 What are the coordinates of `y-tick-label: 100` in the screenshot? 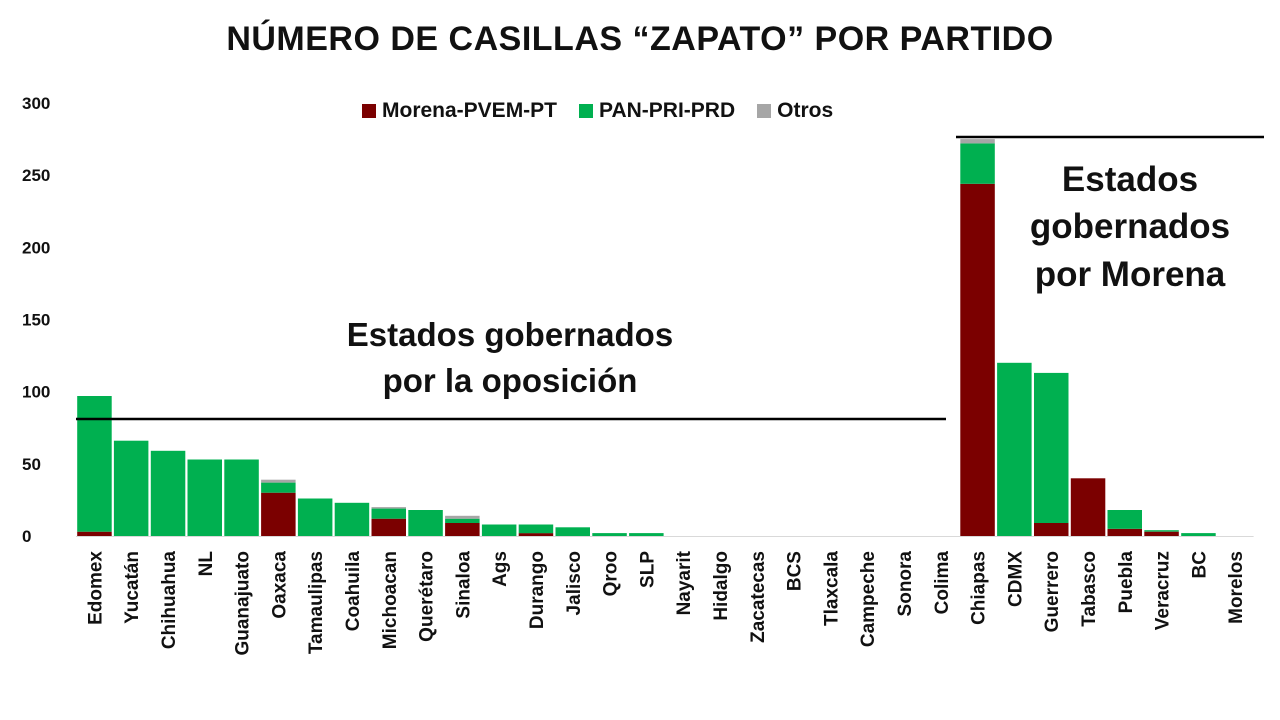 It's located at (36, 392).